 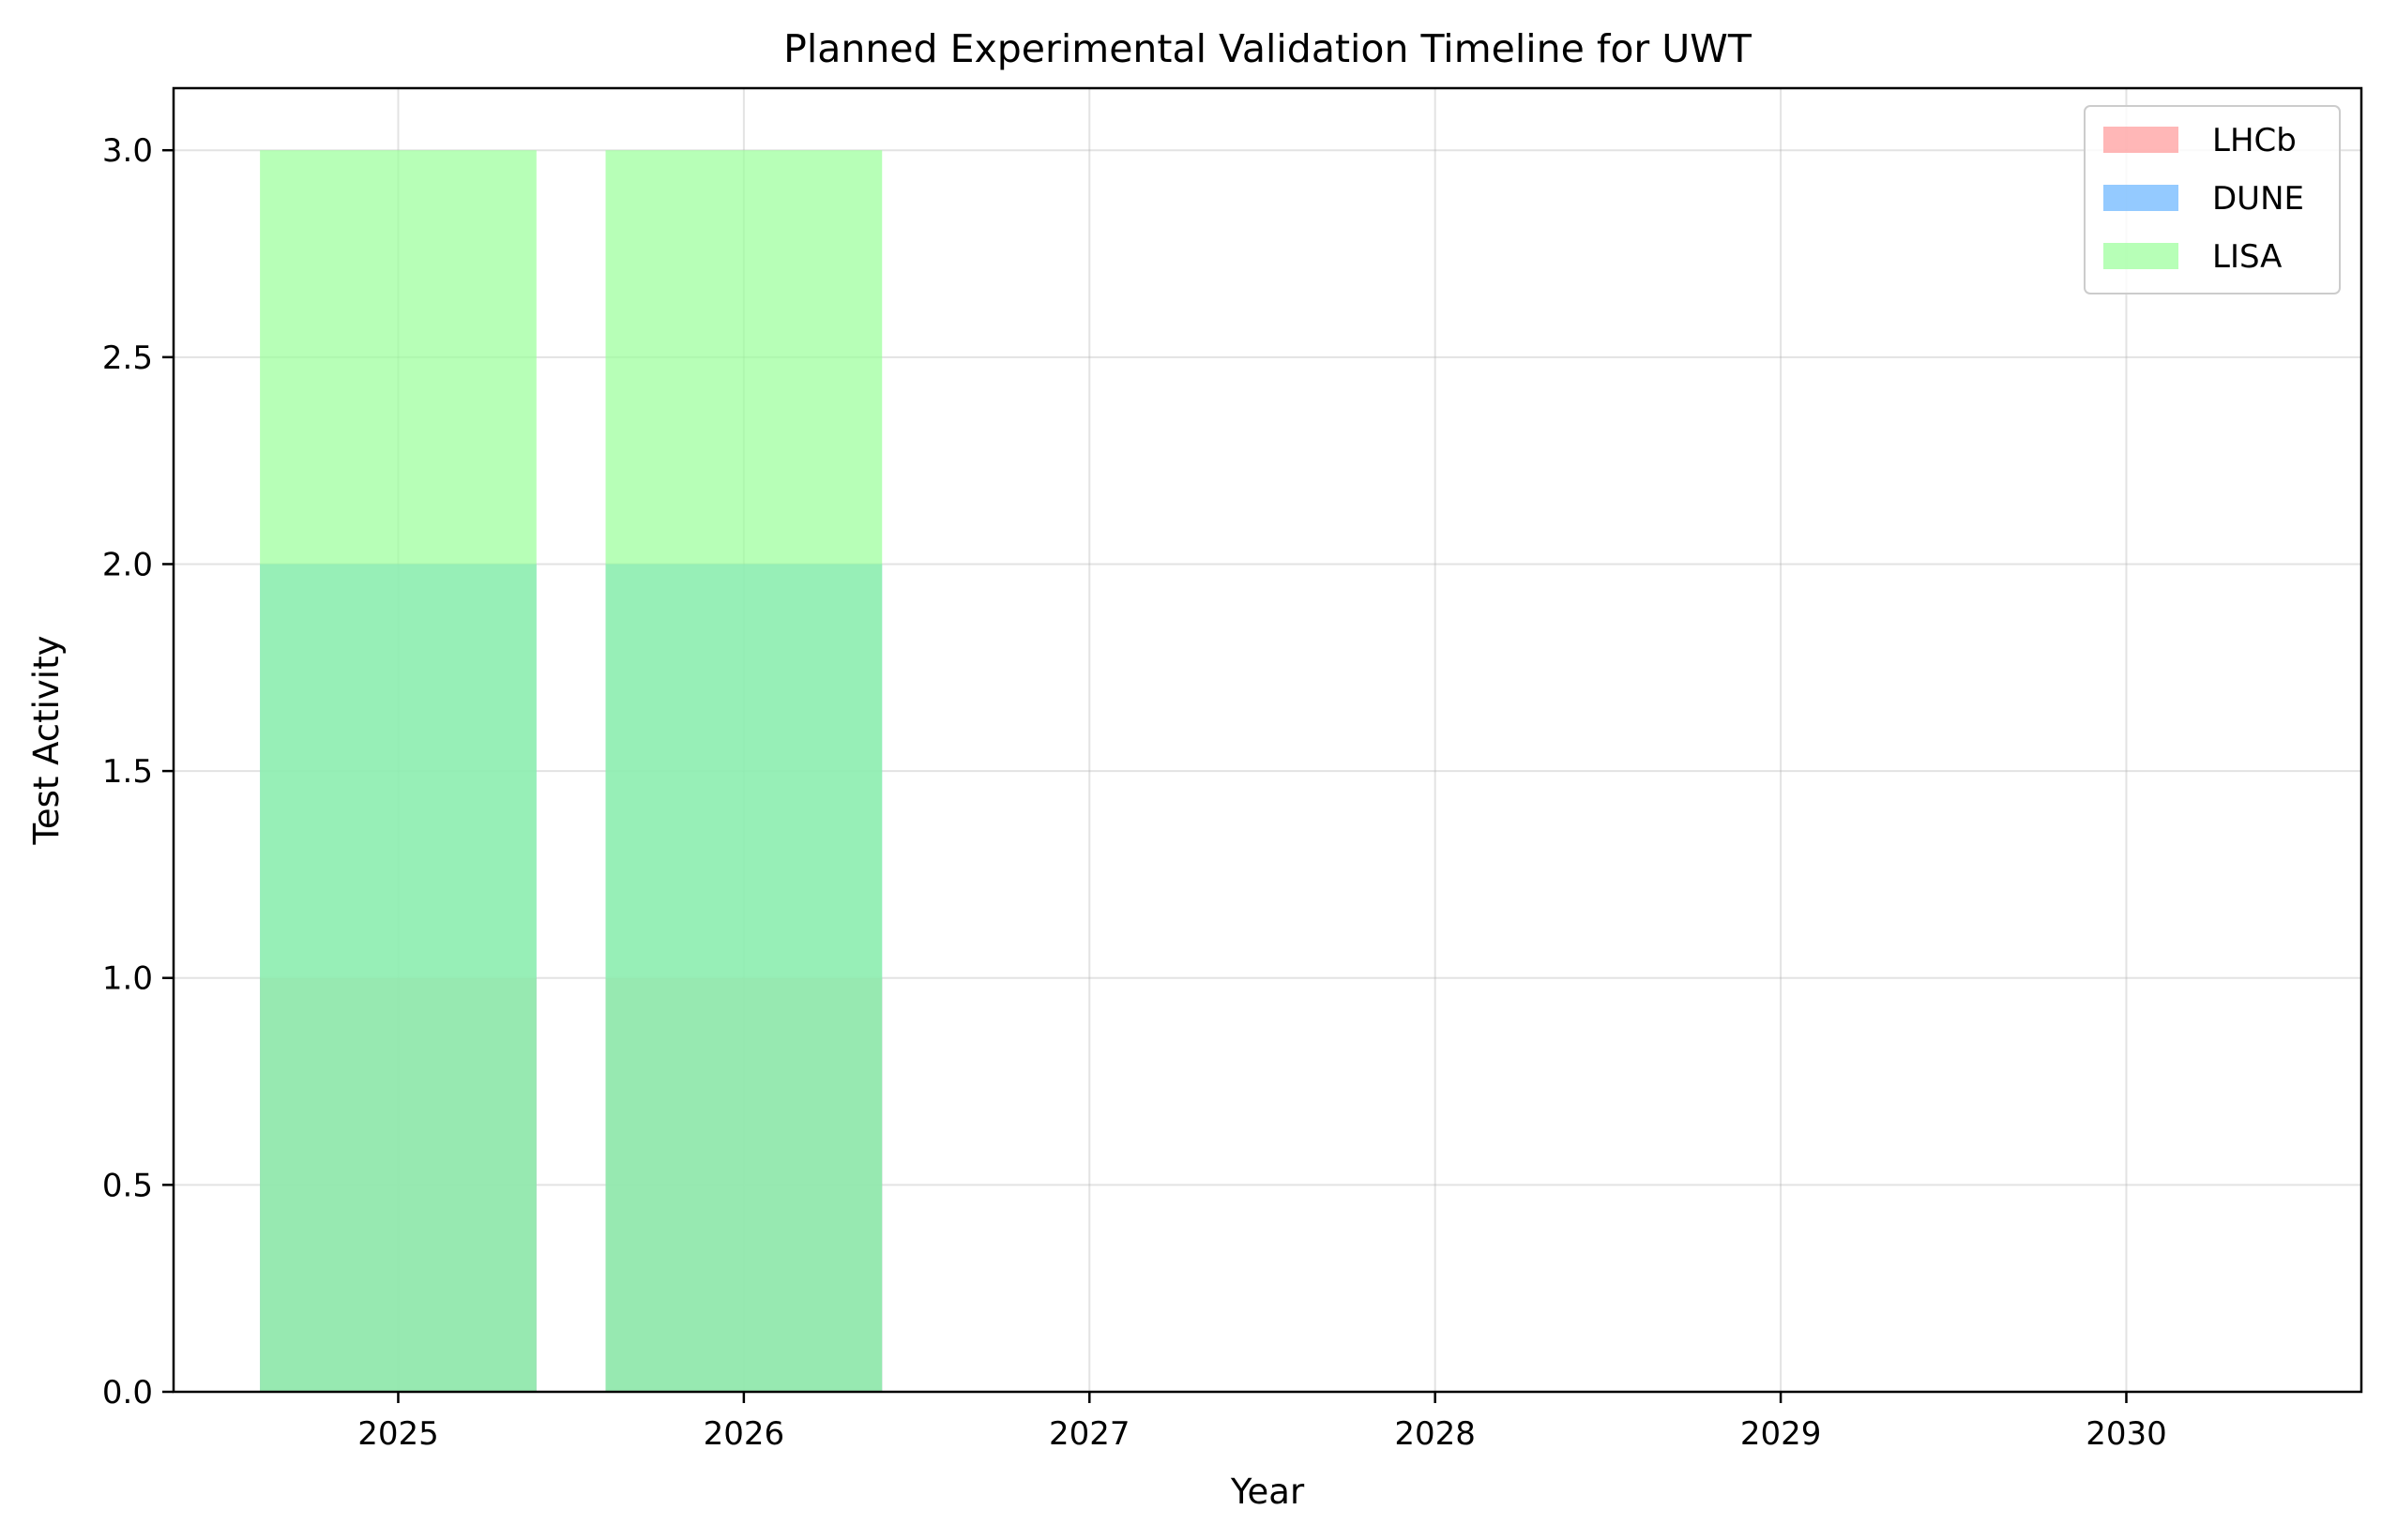 I want to click on y-tick-label-3.0: 3.0, so click(x=127, y=151).